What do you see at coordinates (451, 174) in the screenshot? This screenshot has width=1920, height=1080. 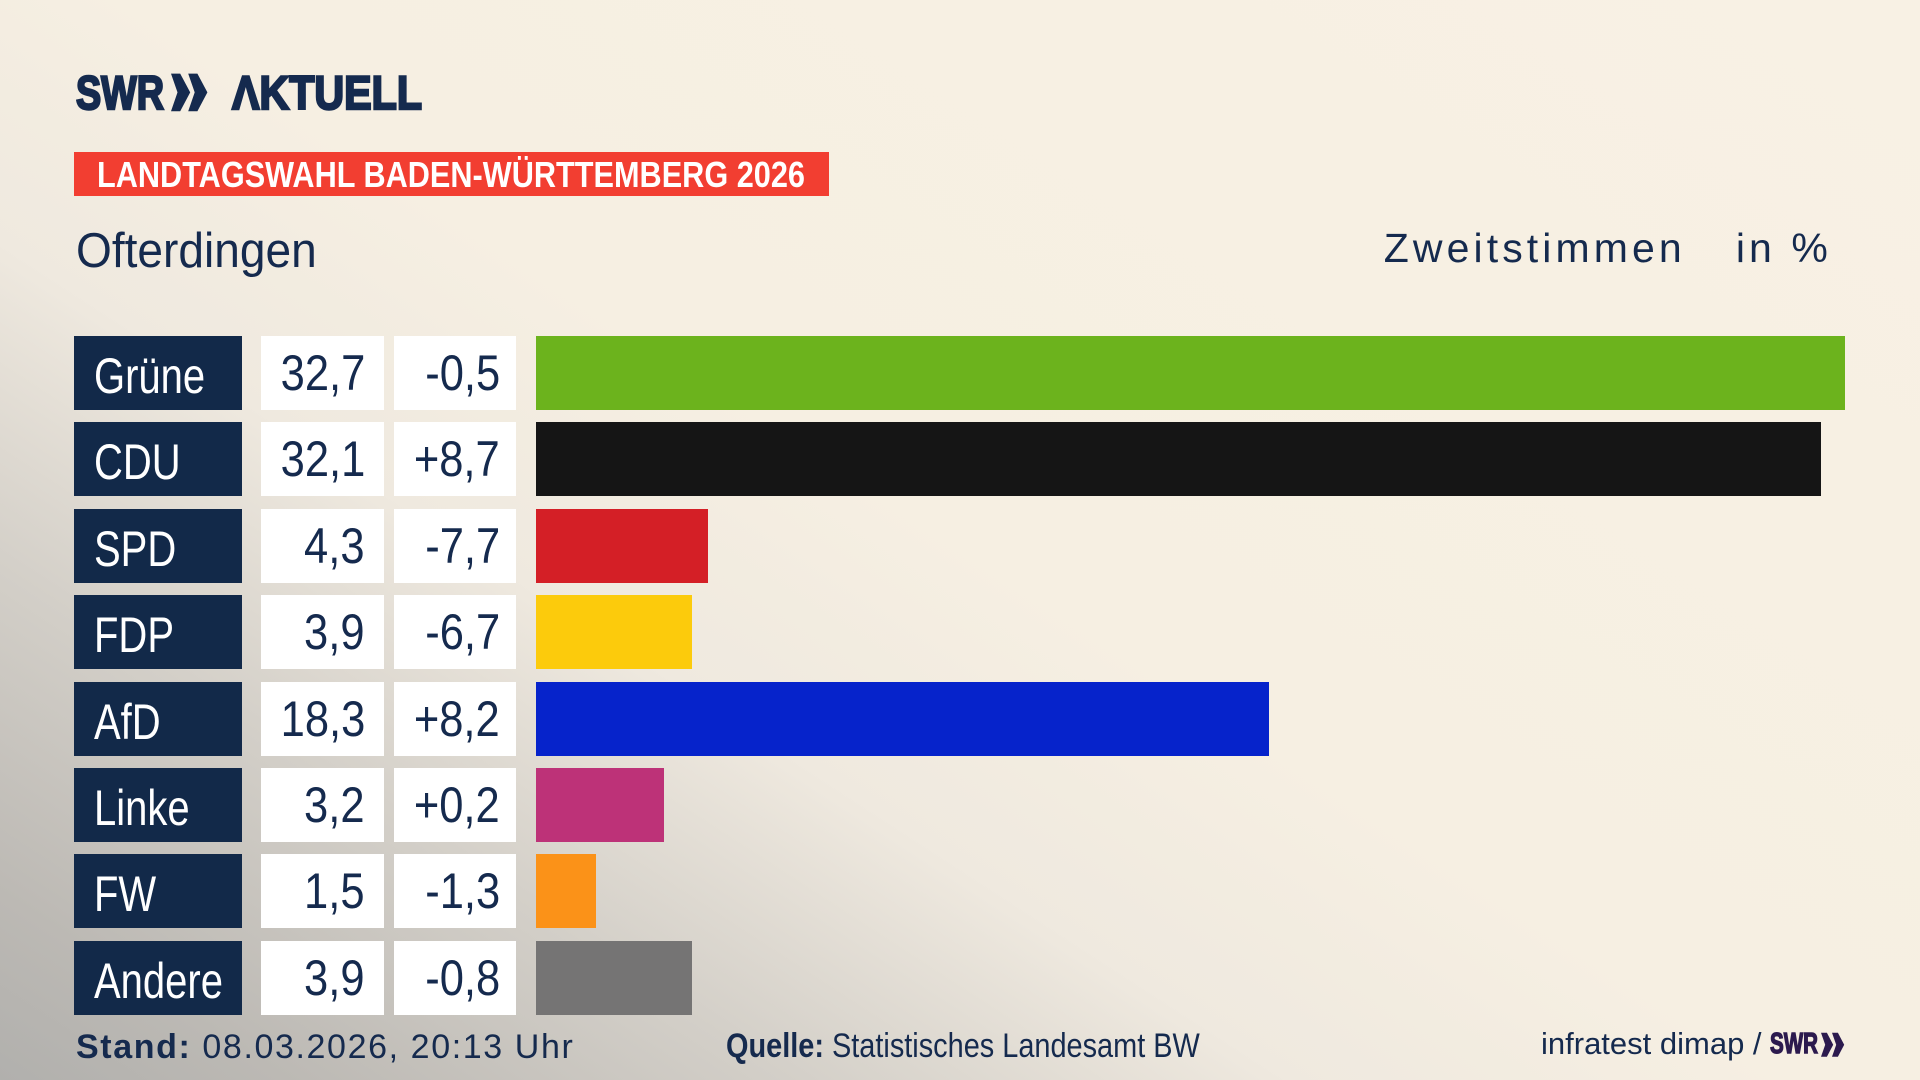 I see `svg-text:LANDTAGSWAHL BADEN-WÜRTTEMBERG: LANDTAGSWAHL BADEN-WÜRTTEMBERG 2026` at bounding box center [451, 174].